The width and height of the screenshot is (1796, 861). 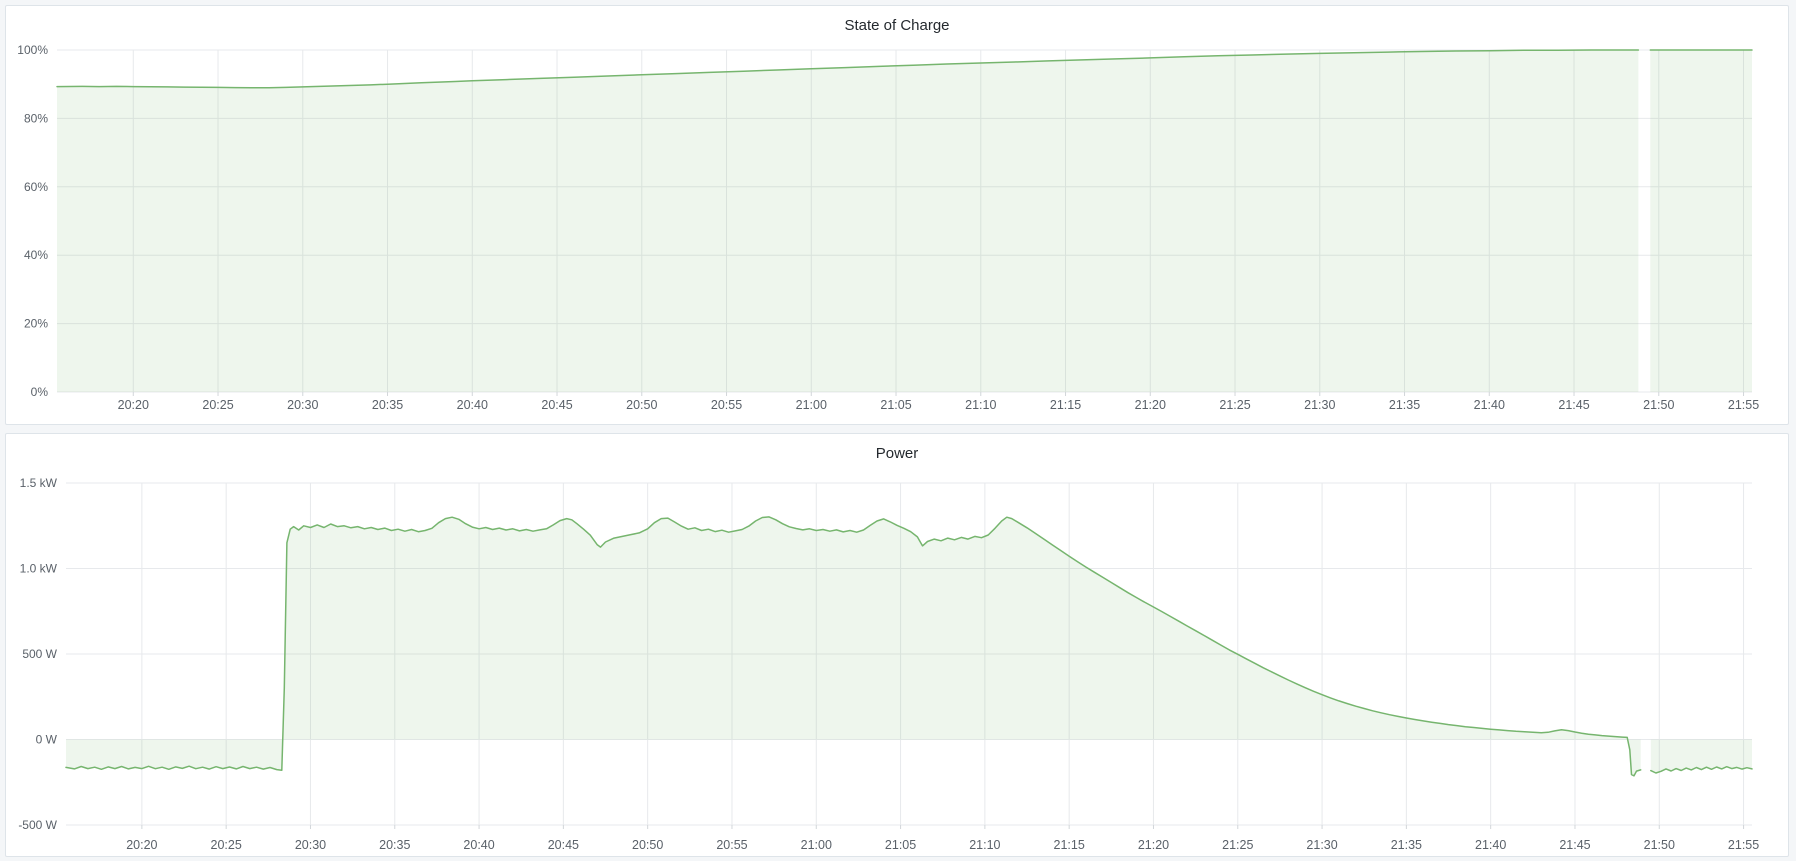 What do you see at coordinates (36, 324) in the screenshot?
I see `svg-text: 20%` at bounding box center [36, 324].